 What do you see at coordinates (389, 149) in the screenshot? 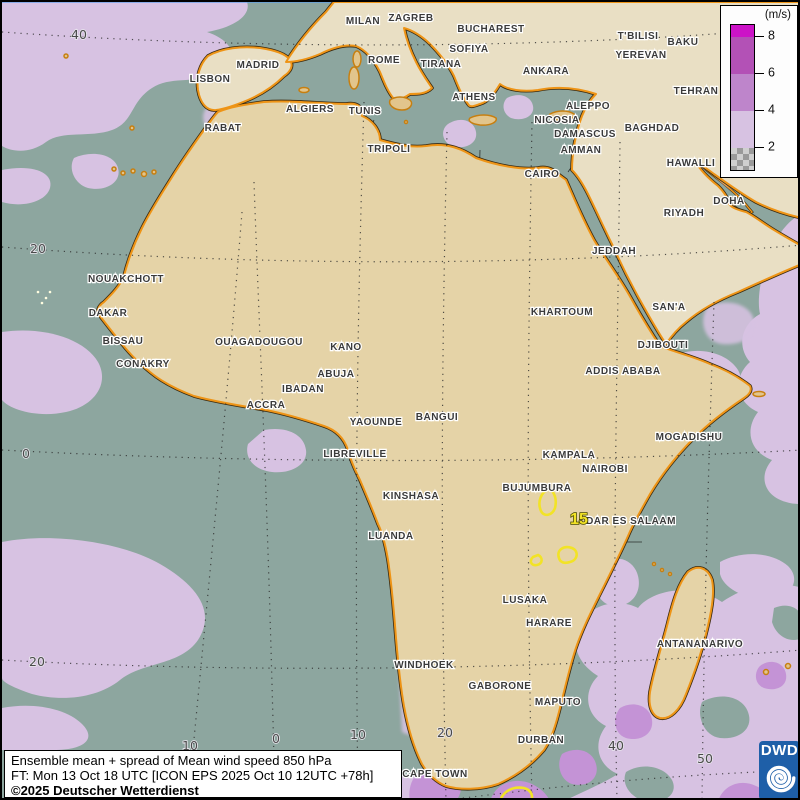
I see `city-label-tripoli: TRIPOLI` at bounding box center [389, 149].